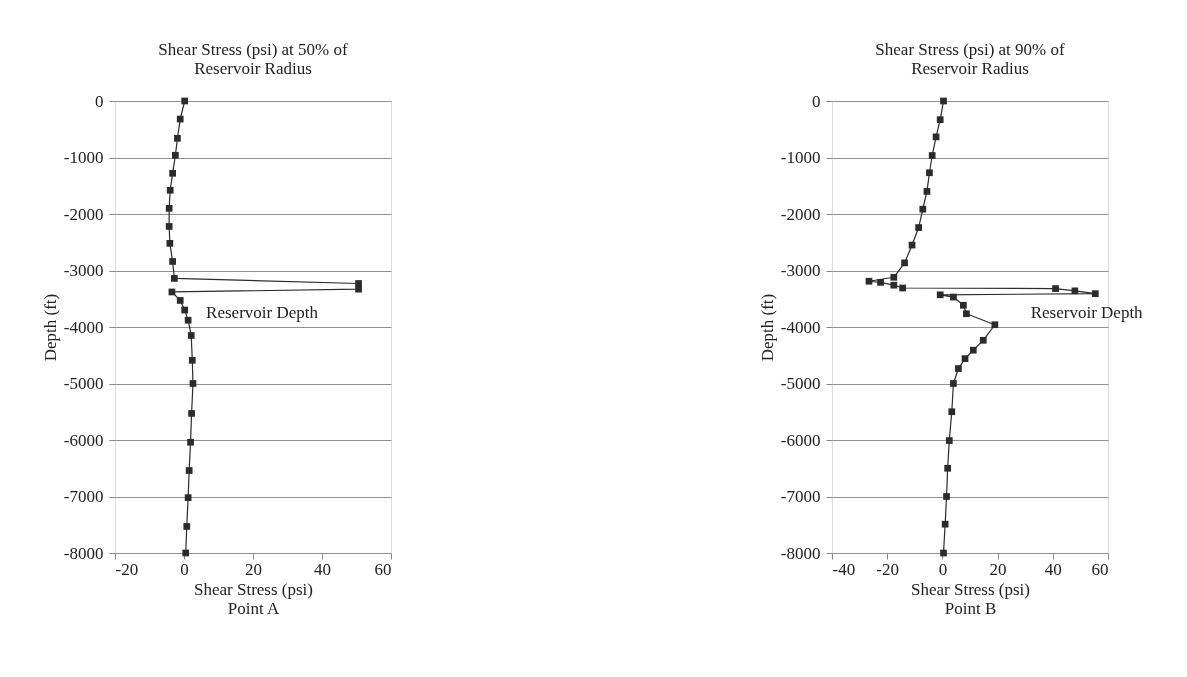  Describe the element at coordinates (844, 569) in the screenshot. I see `x-tick-label: -40` at that location.